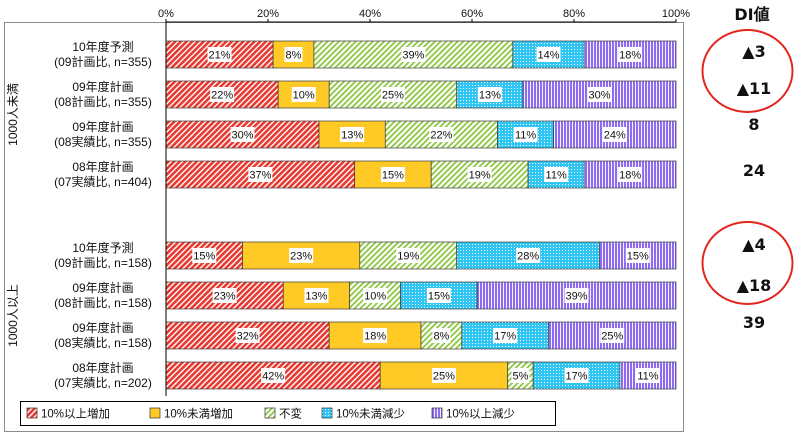 The width and height of the screenshot is (800, 436). Describe the element at coordinates (753, 244) in the screenshot. I see `di-value: ▲4` at that location.